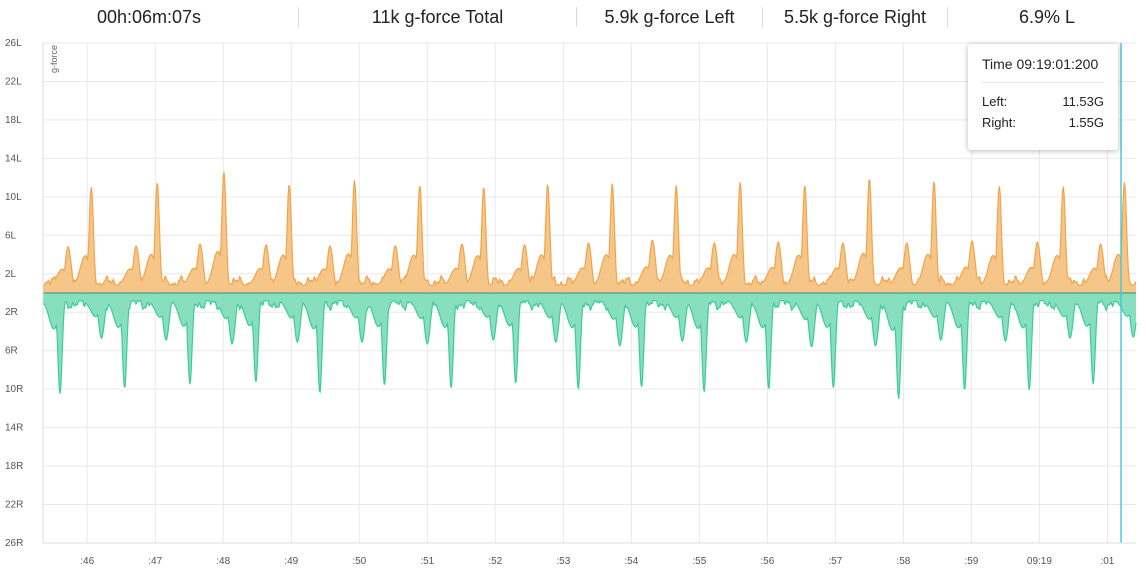 The height and width of the screenshot is (579, 1146). What do you see at coordinates (495, 561) in the screenshot?
I see `x-tick-label: :52` at bounding box center [495, 561].